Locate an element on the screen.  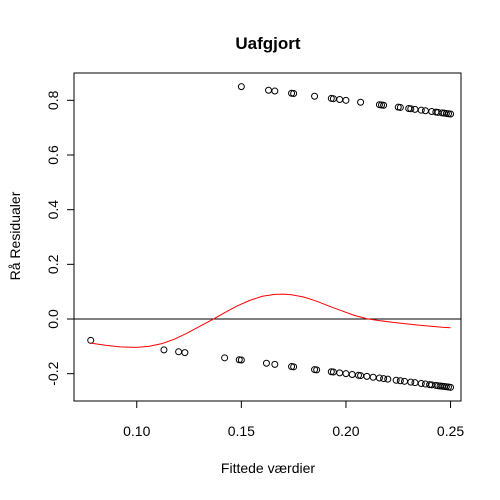
x-tick-label: 0.20 is located at coordinates (345, 431).